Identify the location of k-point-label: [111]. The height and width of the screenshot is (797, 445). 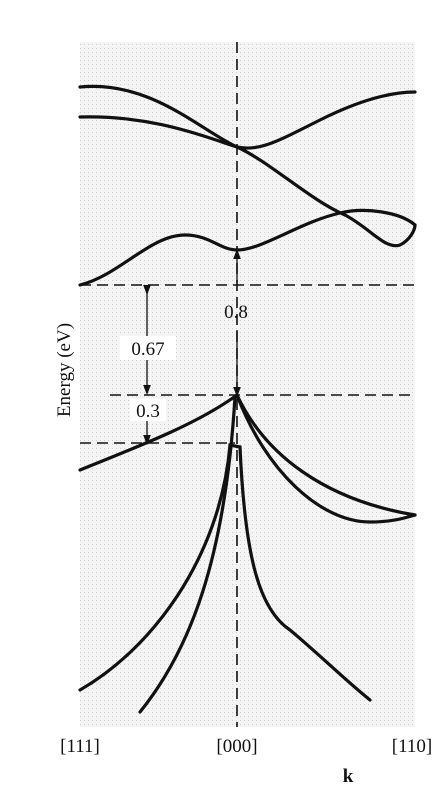
(80, 746).